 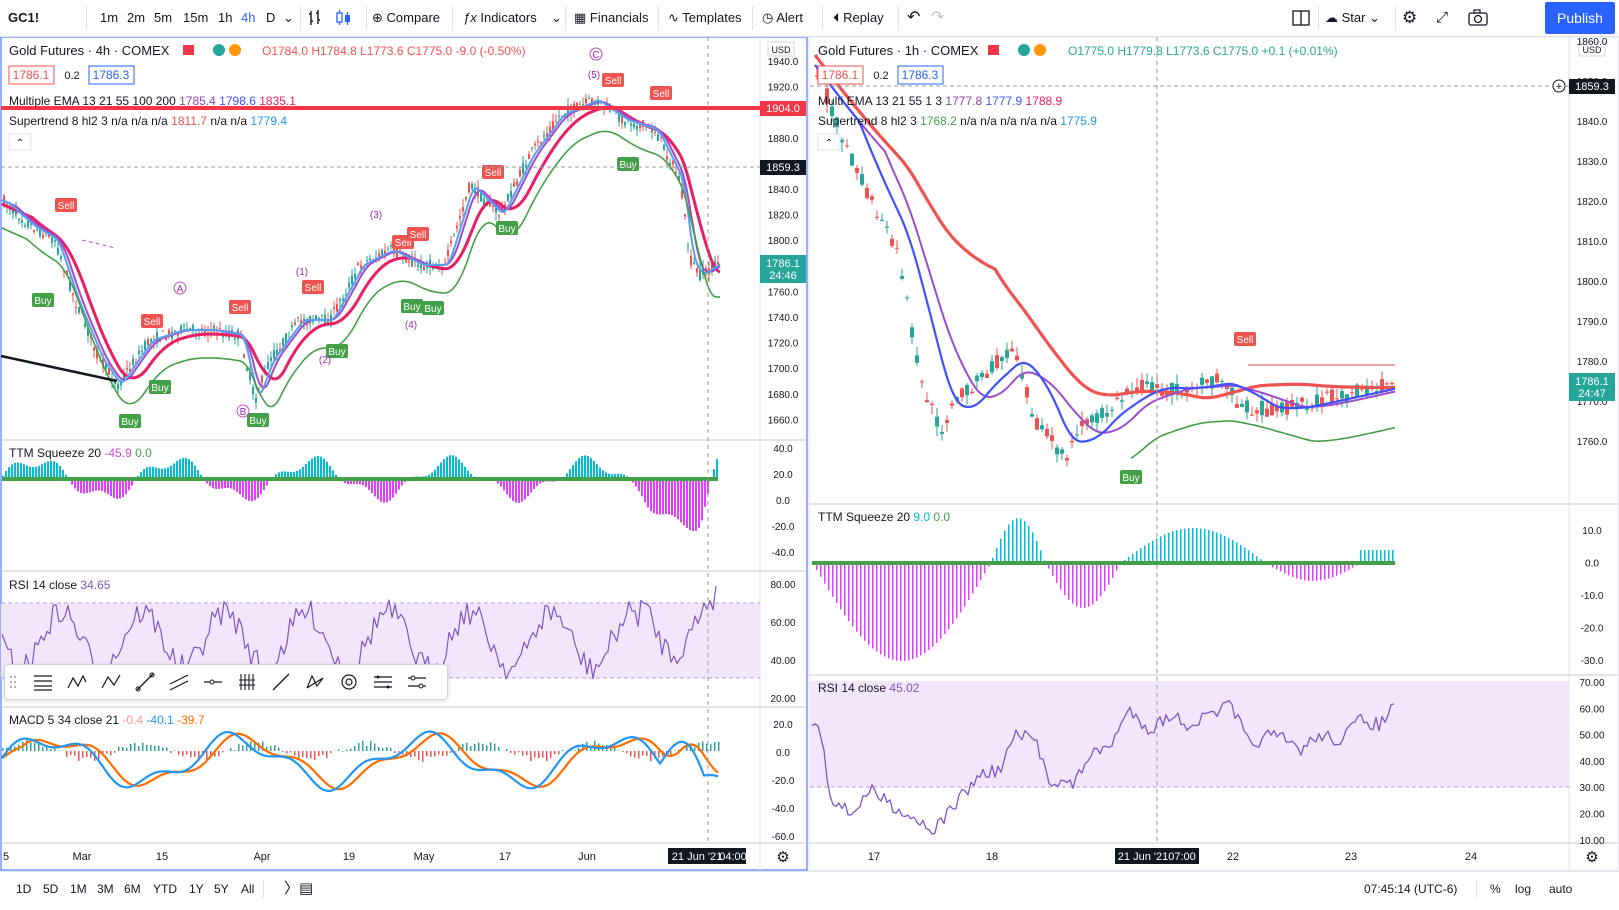 What do you see at coordinates (107, 720) in the screenshot?
I see `left-macd-legend: MACD 5 34 close 21 -0.4 -40.1 -39.7` at bounding box center [107, 720].